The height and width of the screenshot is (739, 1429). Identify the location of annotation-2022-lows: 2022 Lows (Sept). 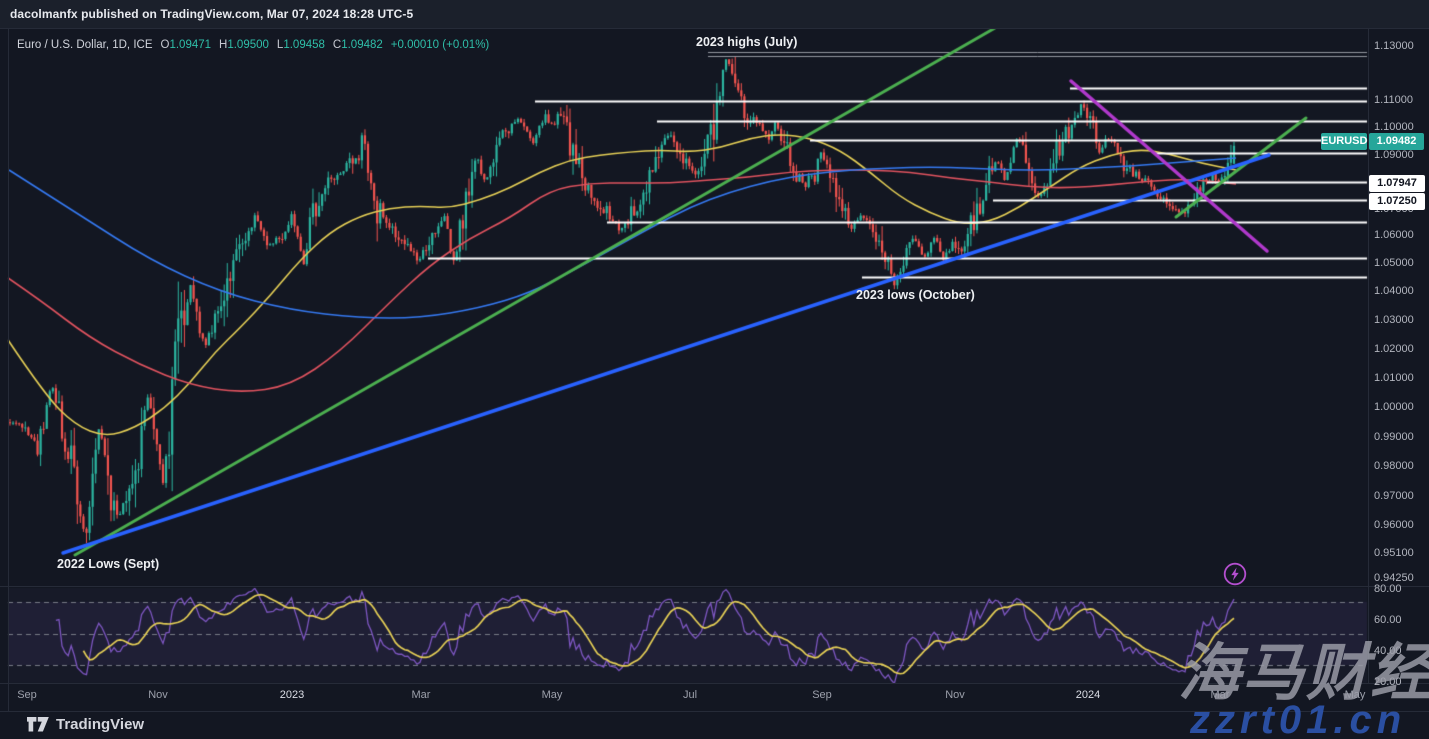
(108, 564).